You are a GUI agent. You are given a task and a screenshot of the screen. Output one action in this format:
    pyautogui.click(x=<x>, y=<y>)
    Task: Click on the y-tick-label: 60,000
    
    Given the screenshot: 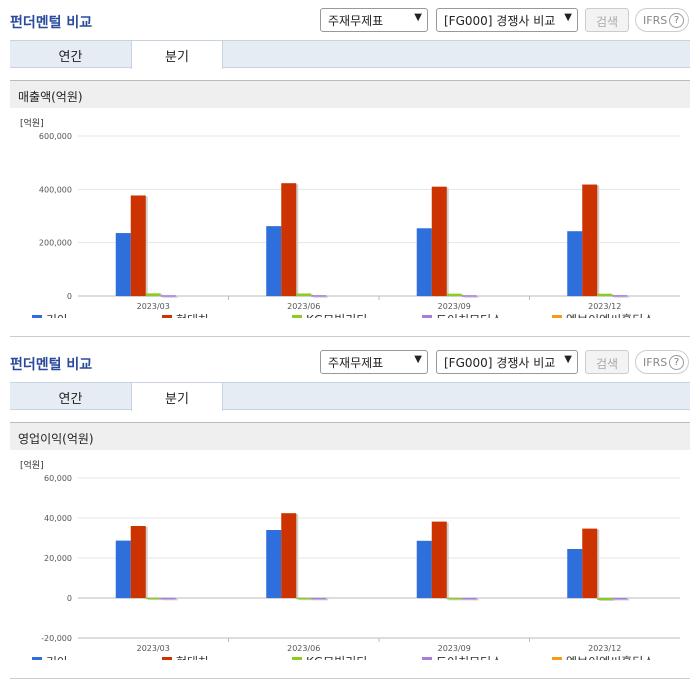 What is the action you would take?
    pyautogui.click(x=58, y=478)
    